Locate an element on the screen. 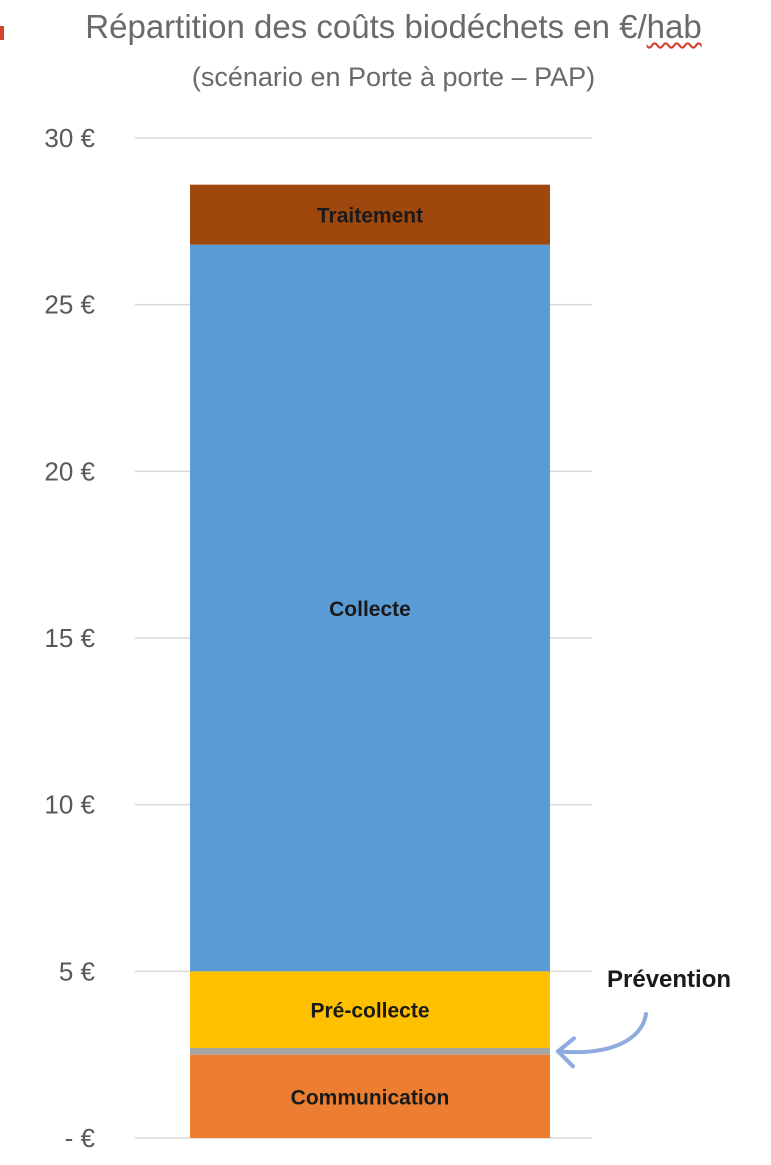 Image resolution: width=771 pixels, height=1165 pixels. y-tick-label: 30 € is located at coordinates (69, 138).